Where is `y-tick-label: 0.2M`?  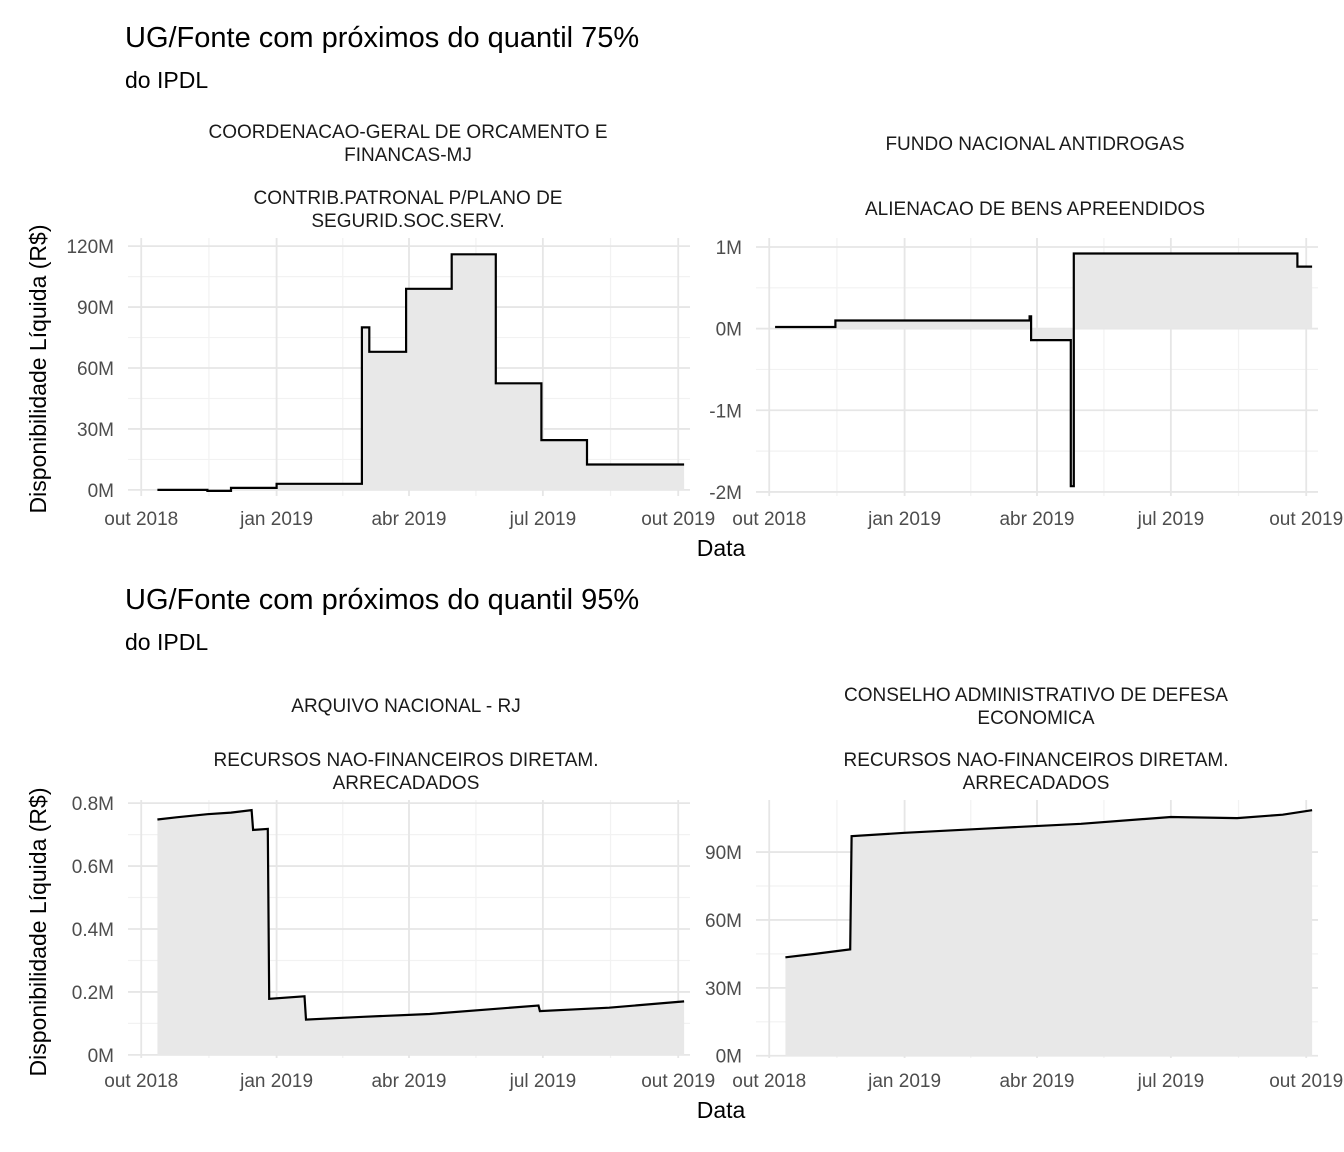
y-tick-label: 0.2M is located at coordinates (93, 993).